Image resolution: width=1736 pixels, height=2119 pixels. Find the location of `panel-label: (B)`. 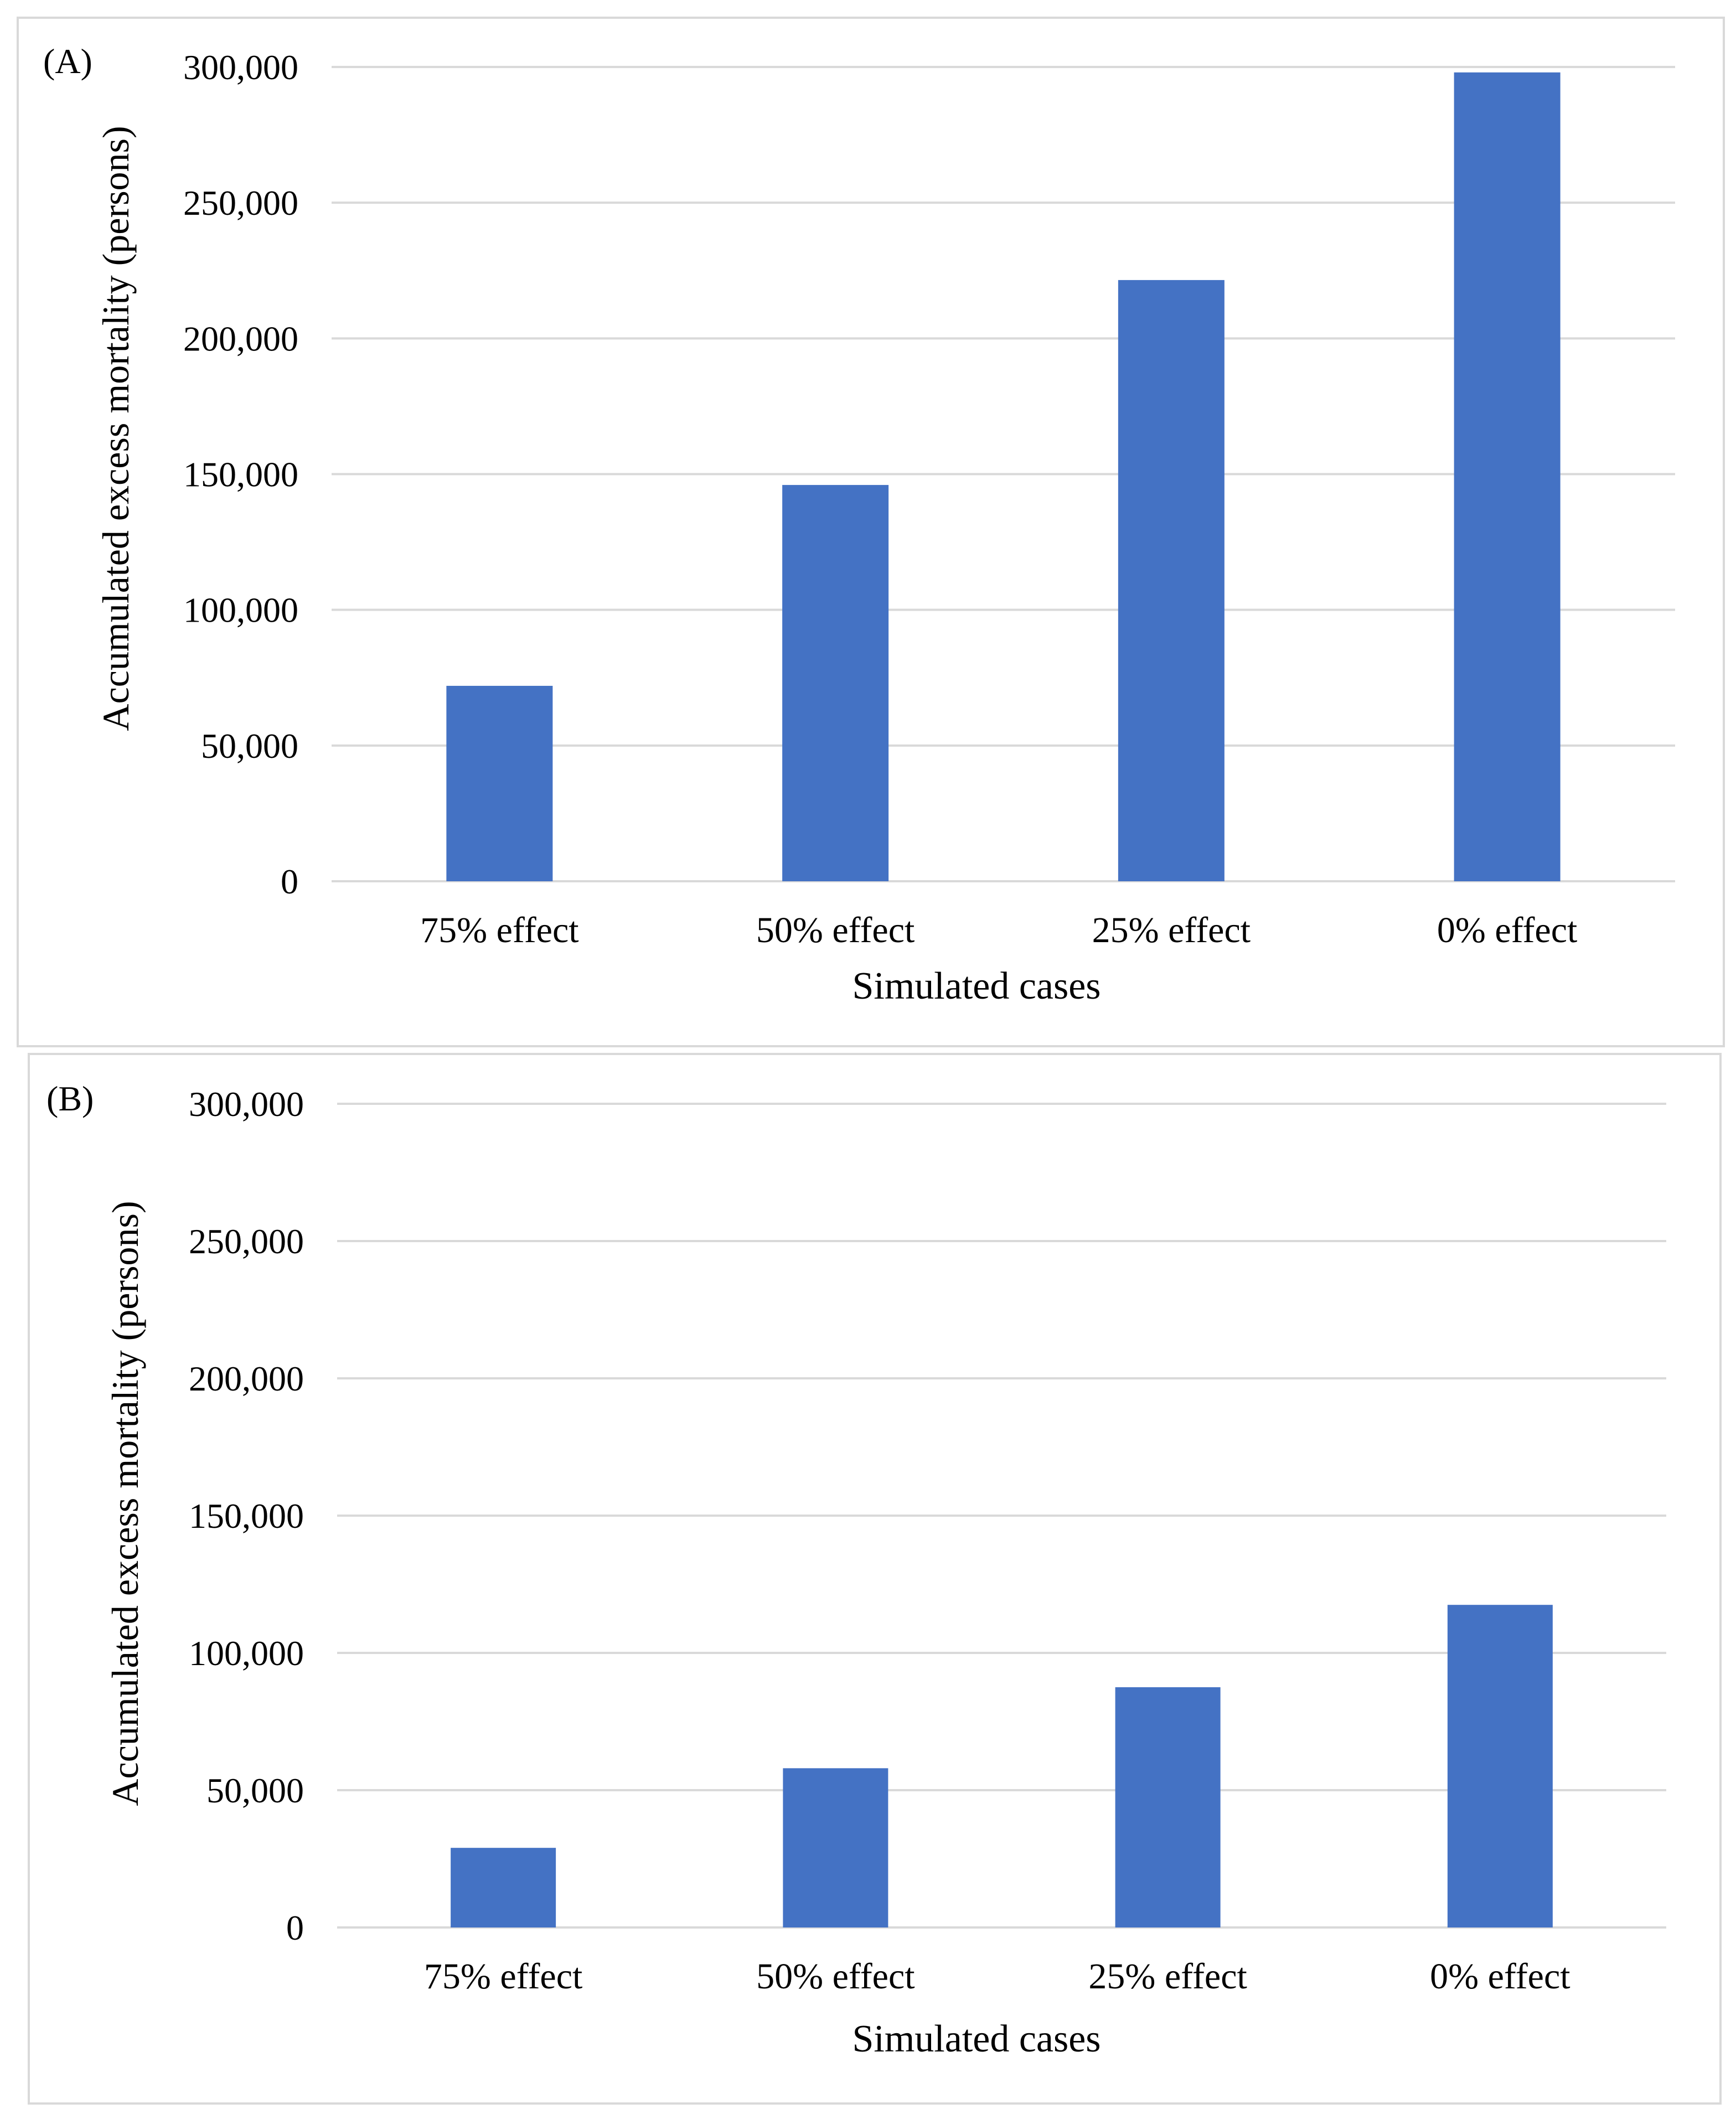

panel-label: (B) is located at coordinates (70, 1099).